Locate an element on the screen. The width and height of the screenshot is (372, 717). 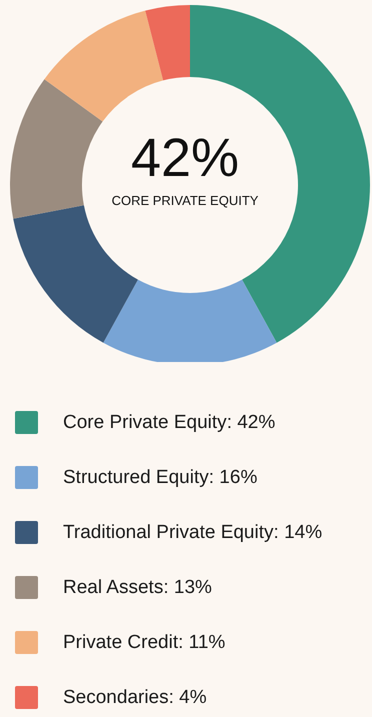
legend-label: Secondaries is located at coordinates (116, 697).